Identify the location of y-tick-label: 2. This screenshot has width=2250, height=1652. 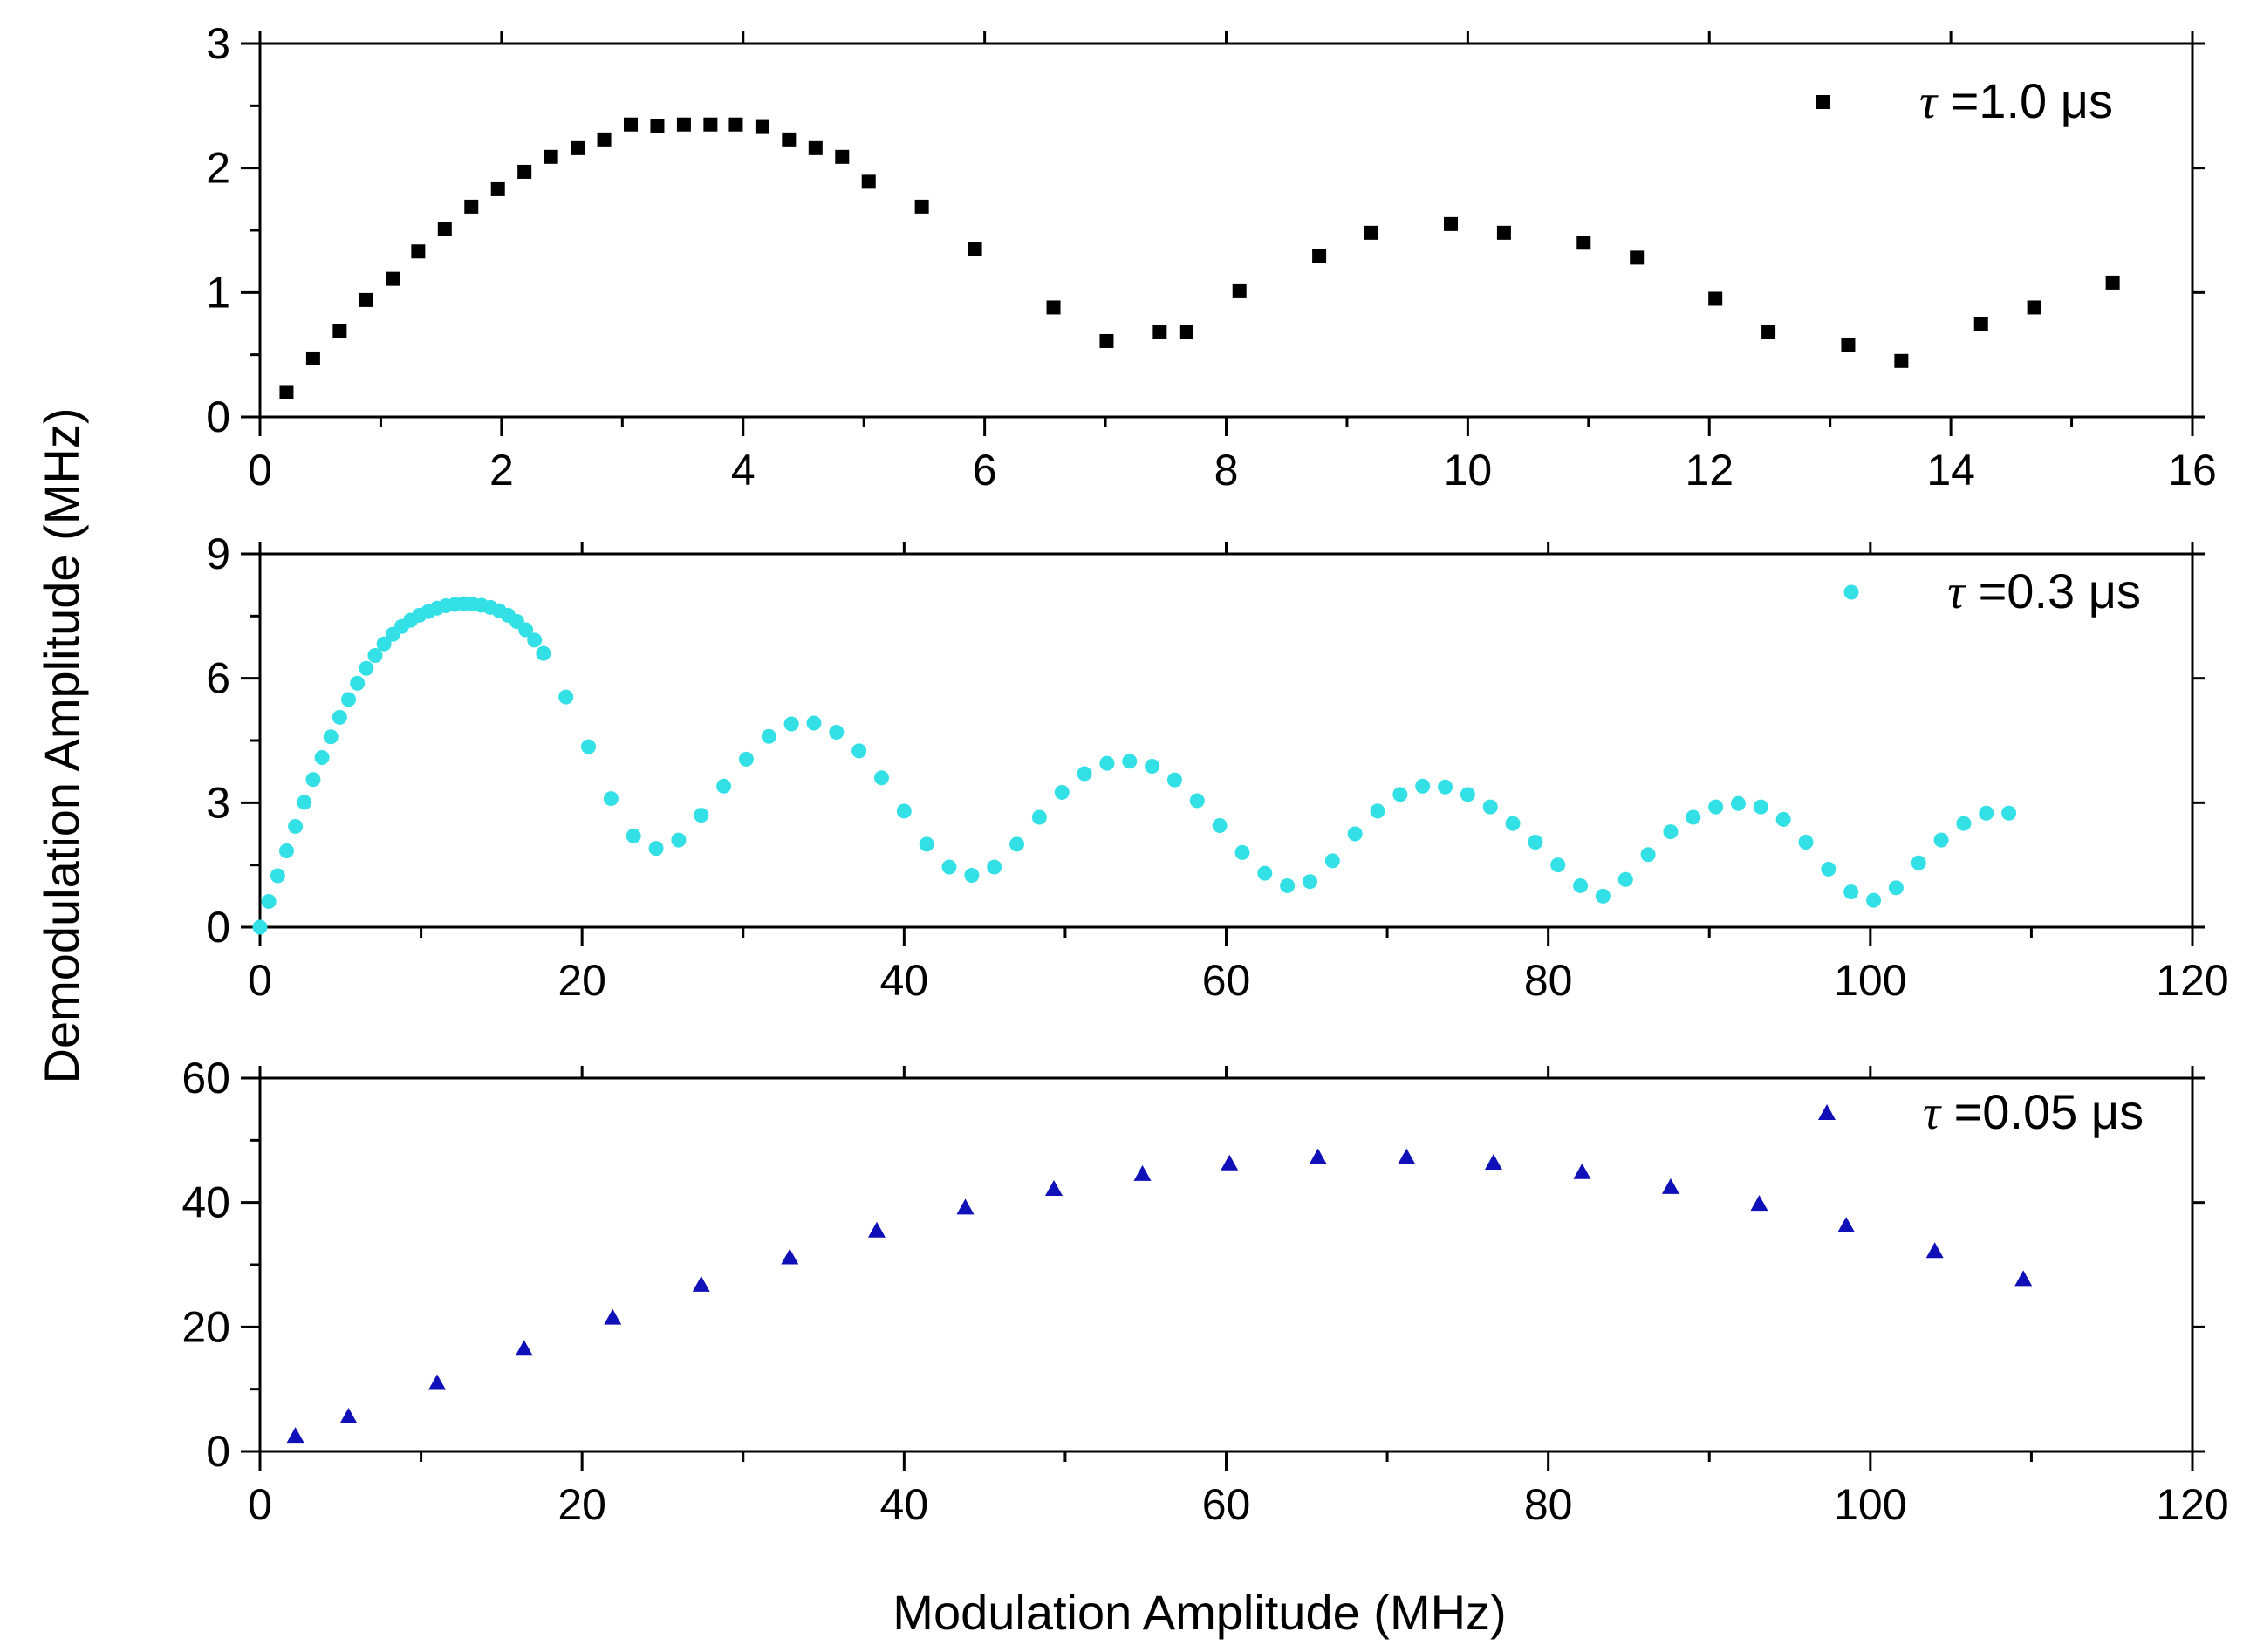
(218, 168).